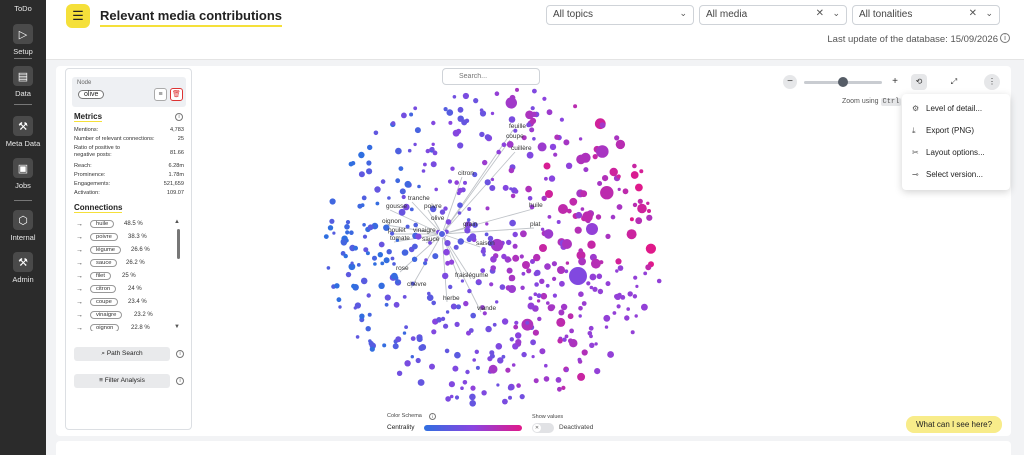 The image size is (1024, 455). I want to click on connection-chip: vinaigre, so click(106, 315).